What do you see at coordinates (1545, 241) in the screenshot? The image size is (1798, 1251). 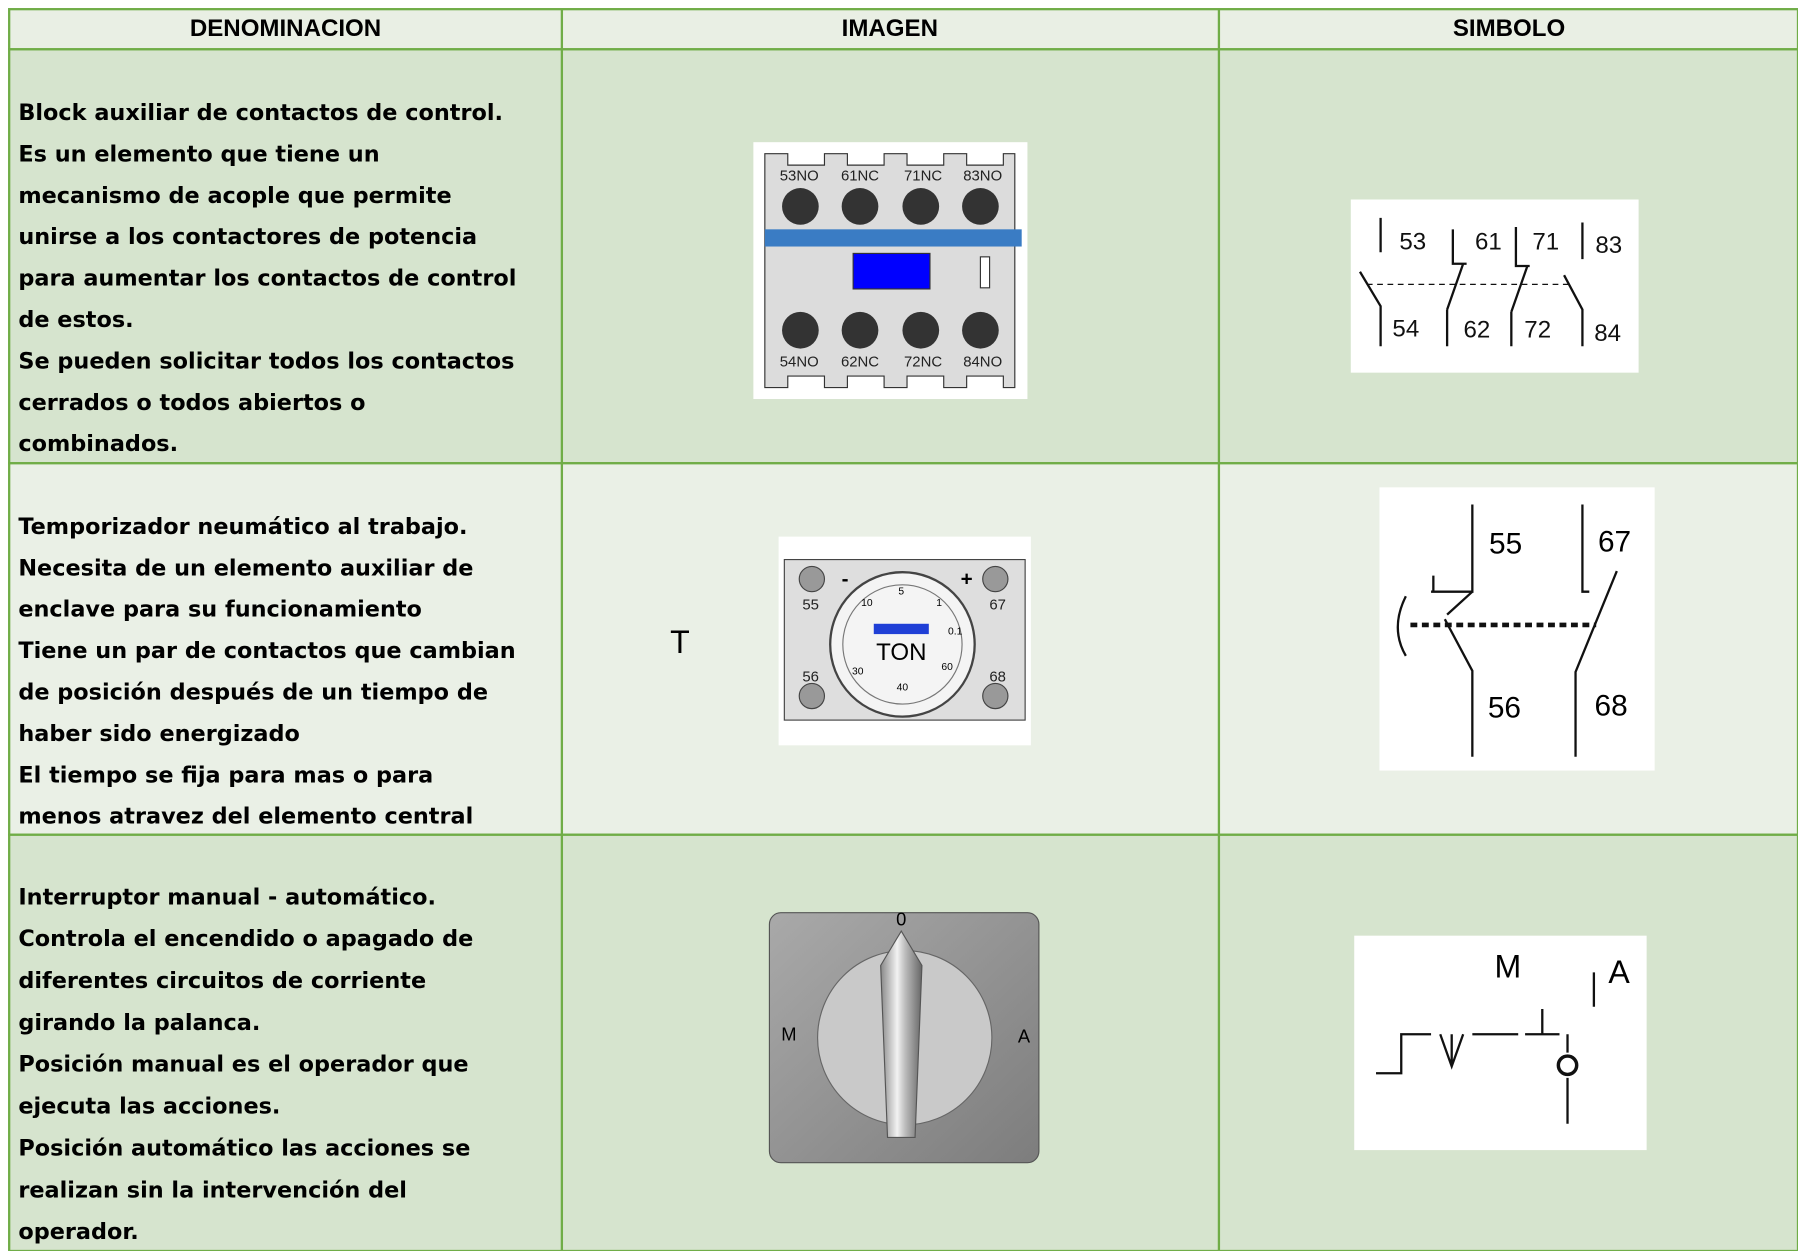 I see `symbol-label: 71` at bounding box center [1545, 241].